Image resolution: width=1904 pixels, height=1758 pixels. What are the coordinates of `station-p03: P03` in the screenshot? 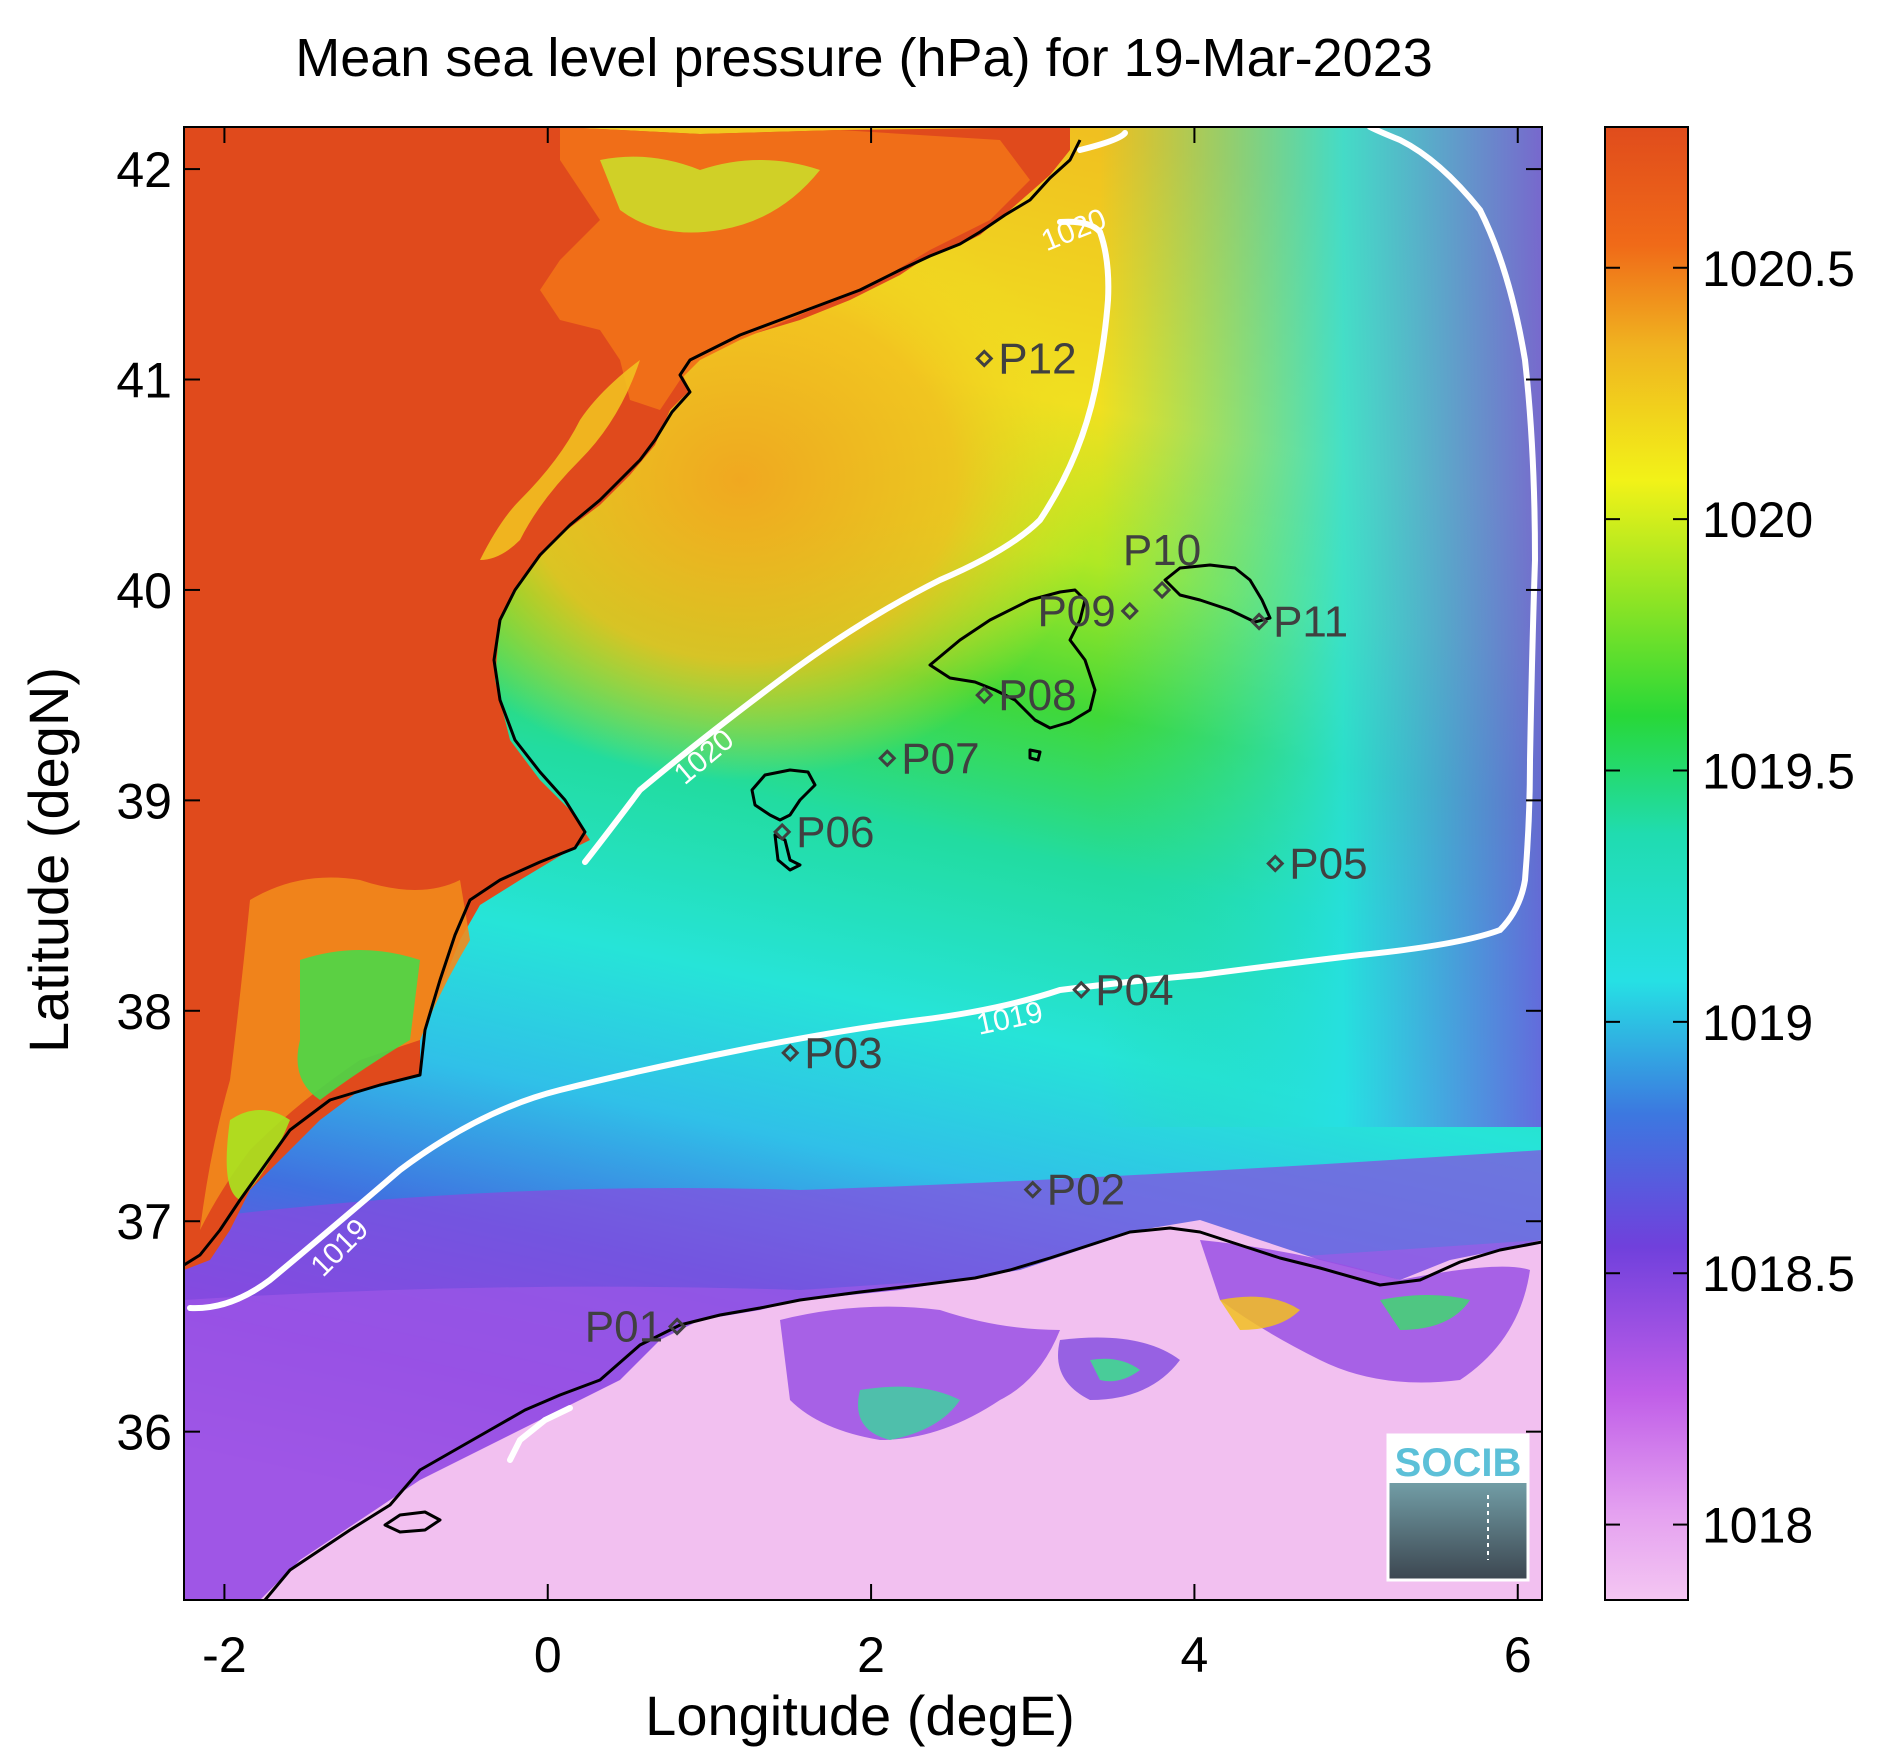 It's located at (832, 1053).